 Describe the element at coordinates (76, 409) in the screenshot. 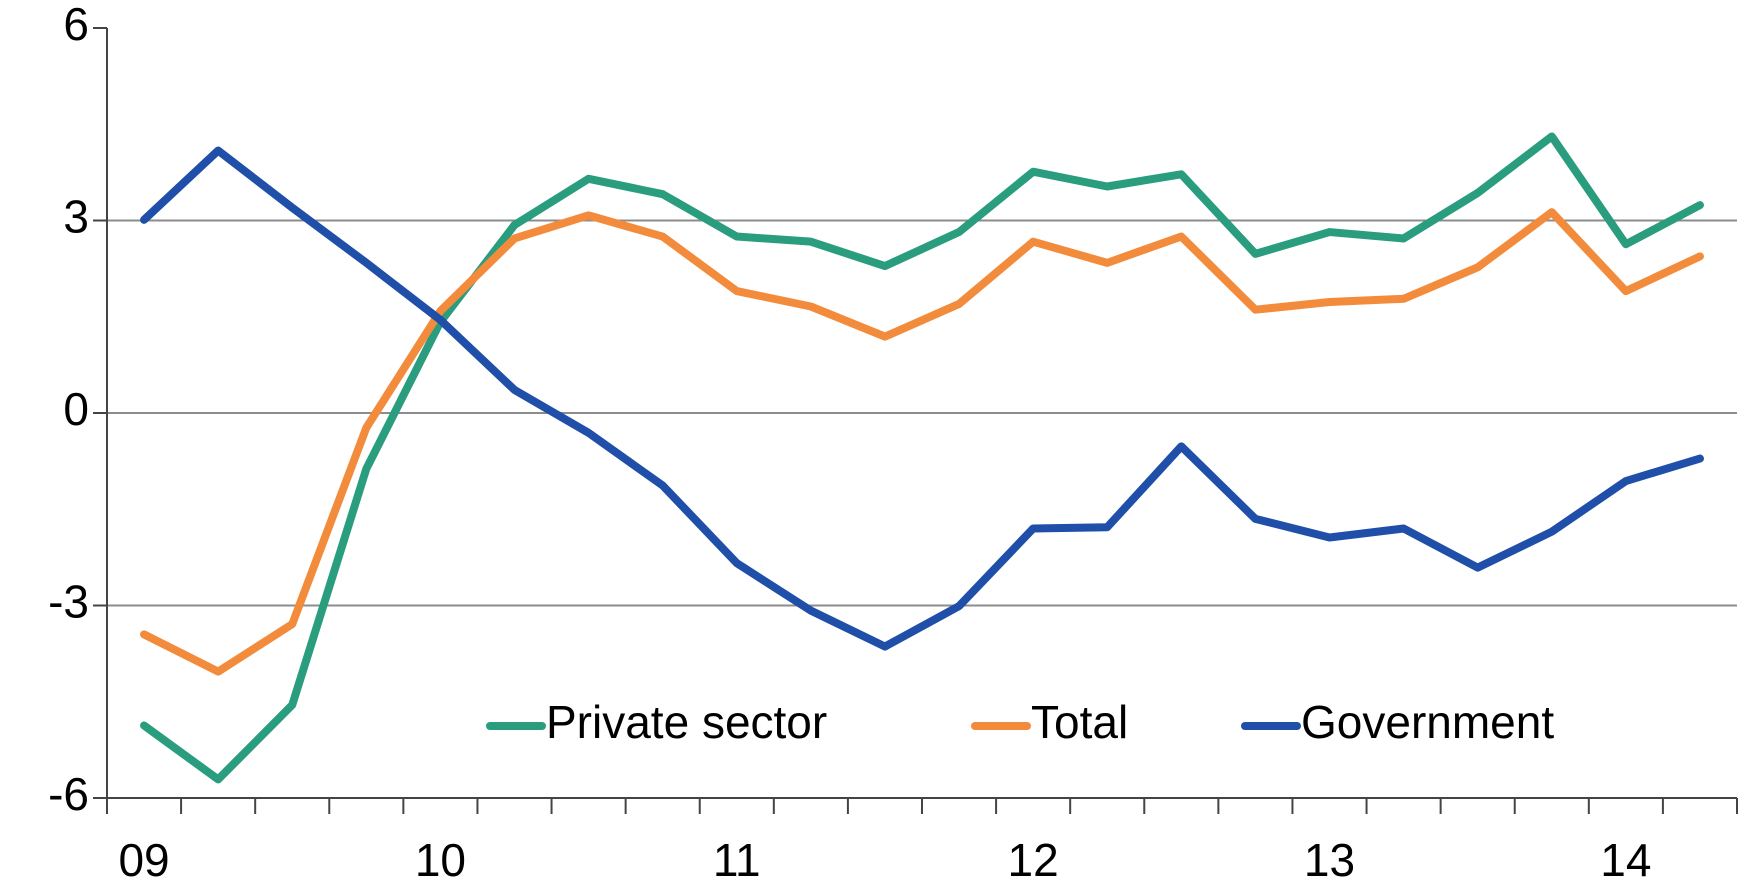

I see `y-tick-label: 0` at that location.